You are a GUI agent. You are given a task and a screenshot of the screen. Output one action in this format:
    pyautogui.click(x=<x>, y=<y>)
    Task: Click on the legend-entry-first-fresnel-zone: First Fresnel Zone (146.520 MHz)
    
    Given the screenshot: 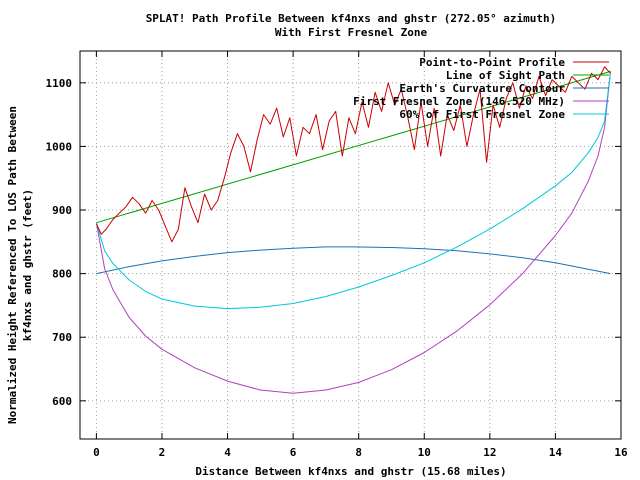 What is the action you would take?
    pyautogui.click(x=481, y=101)
    